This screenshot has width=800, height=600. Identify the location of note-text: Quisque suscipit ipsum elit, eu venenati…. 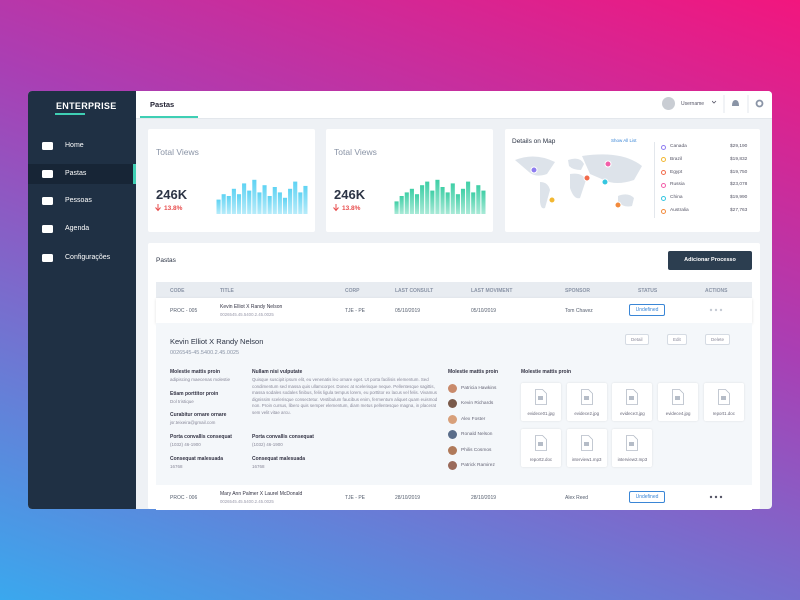
(345, 396).